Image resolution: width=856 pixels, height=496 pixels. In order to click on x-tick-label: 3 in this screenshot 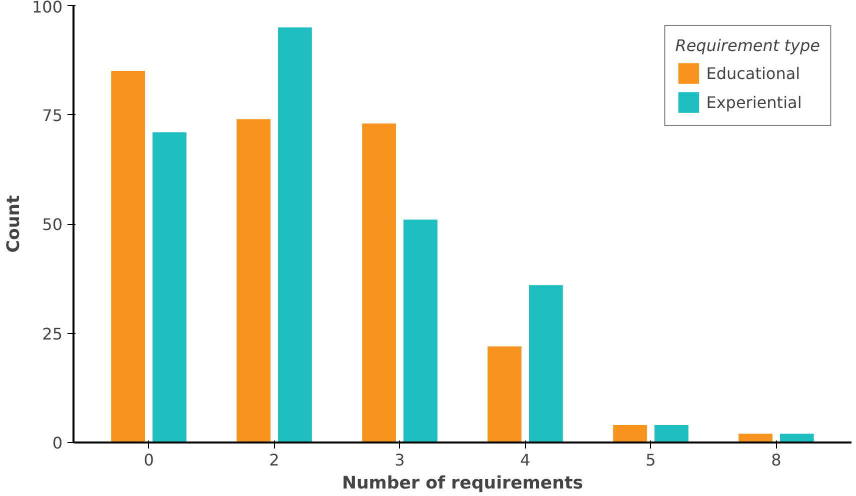, I will do `click(399, 460)`.